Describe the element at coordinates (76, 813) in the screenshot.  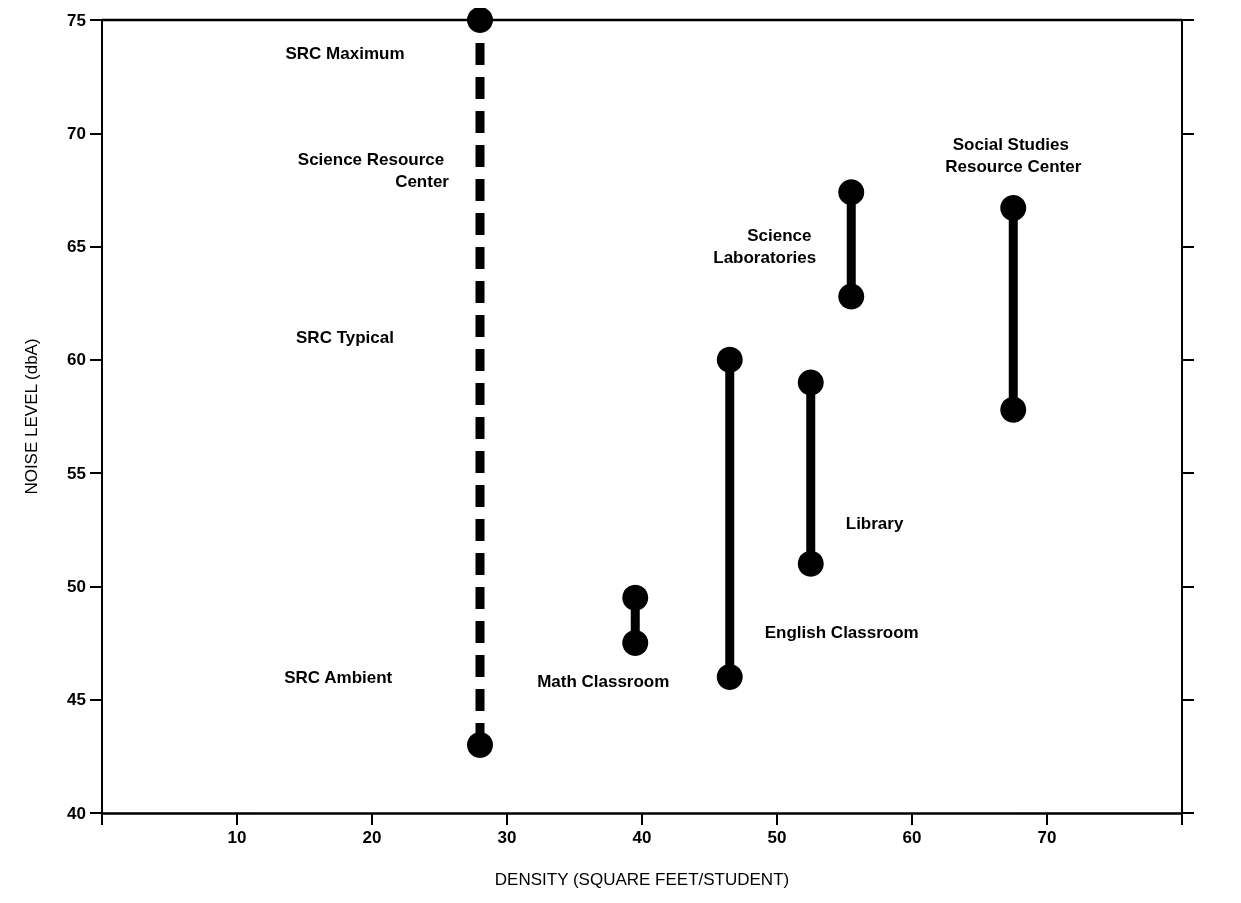
I see `y-tick-label: 40` at that location.